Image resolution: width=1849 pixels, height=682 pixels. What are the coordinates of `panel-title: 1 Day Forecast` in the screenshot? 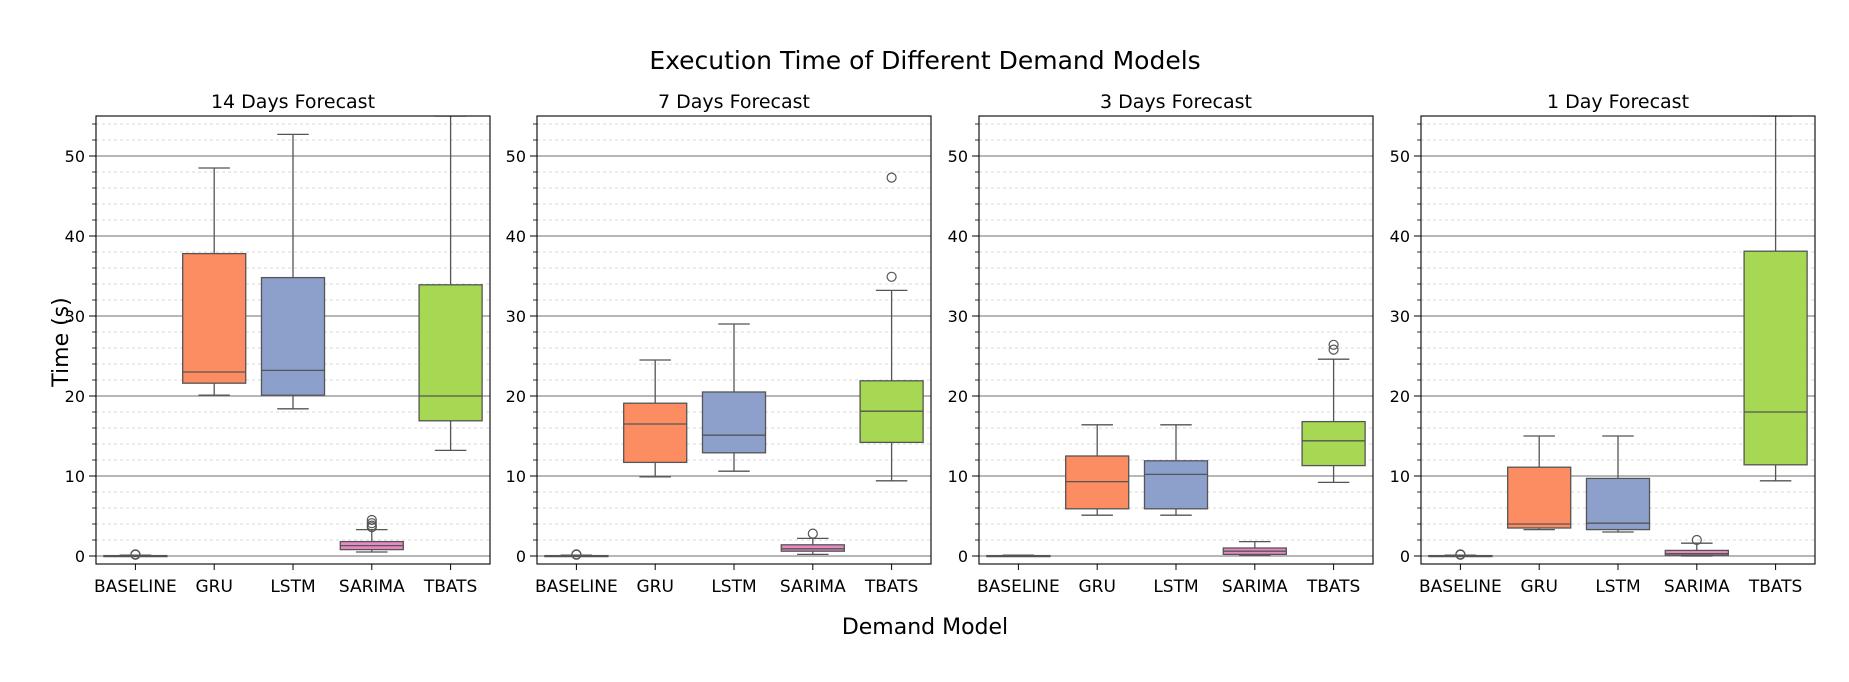 It's located at (1618, 102).